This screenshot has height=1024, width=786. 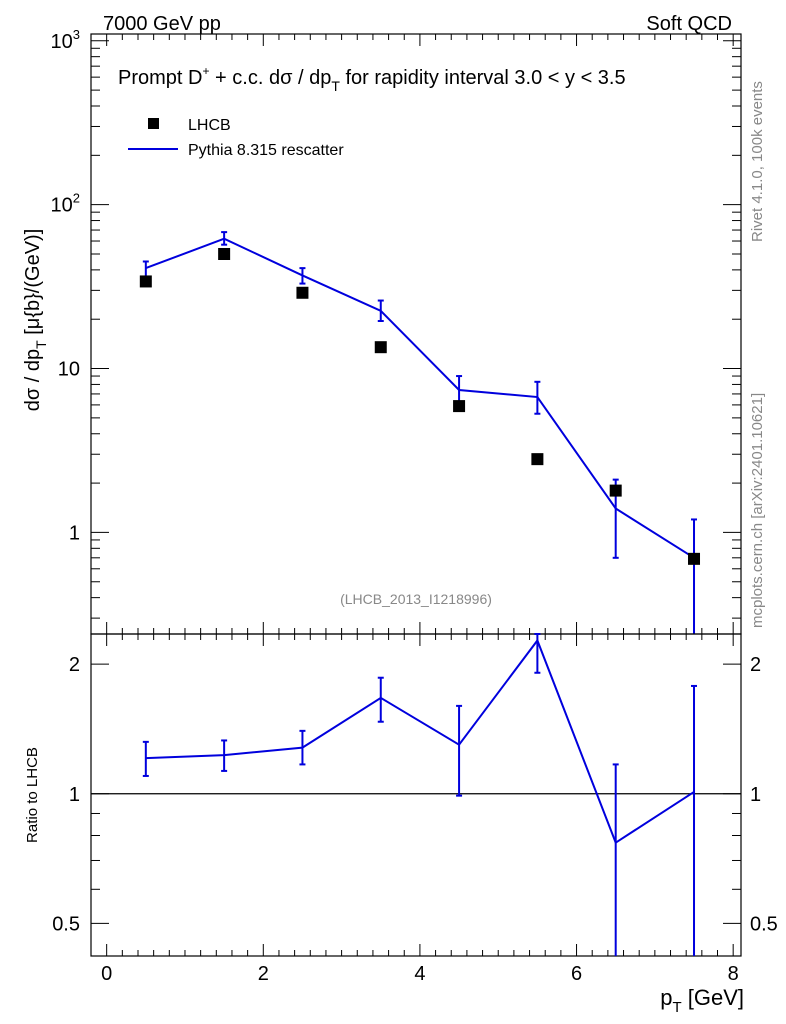 What do you see at coordinates (755, 665) in the screenshot?
I see `ratio-y-tick-label-right: 2` at bounding box center [755, 665].